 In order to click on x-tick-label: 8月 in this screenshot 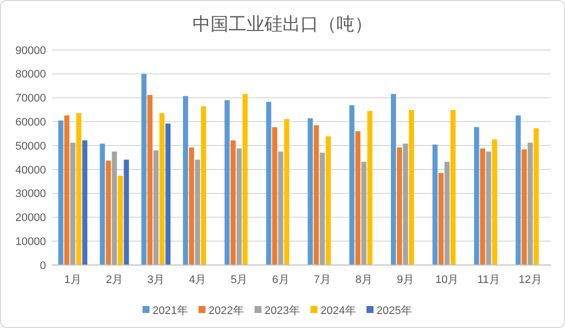, I will do `click(363, 280)`.